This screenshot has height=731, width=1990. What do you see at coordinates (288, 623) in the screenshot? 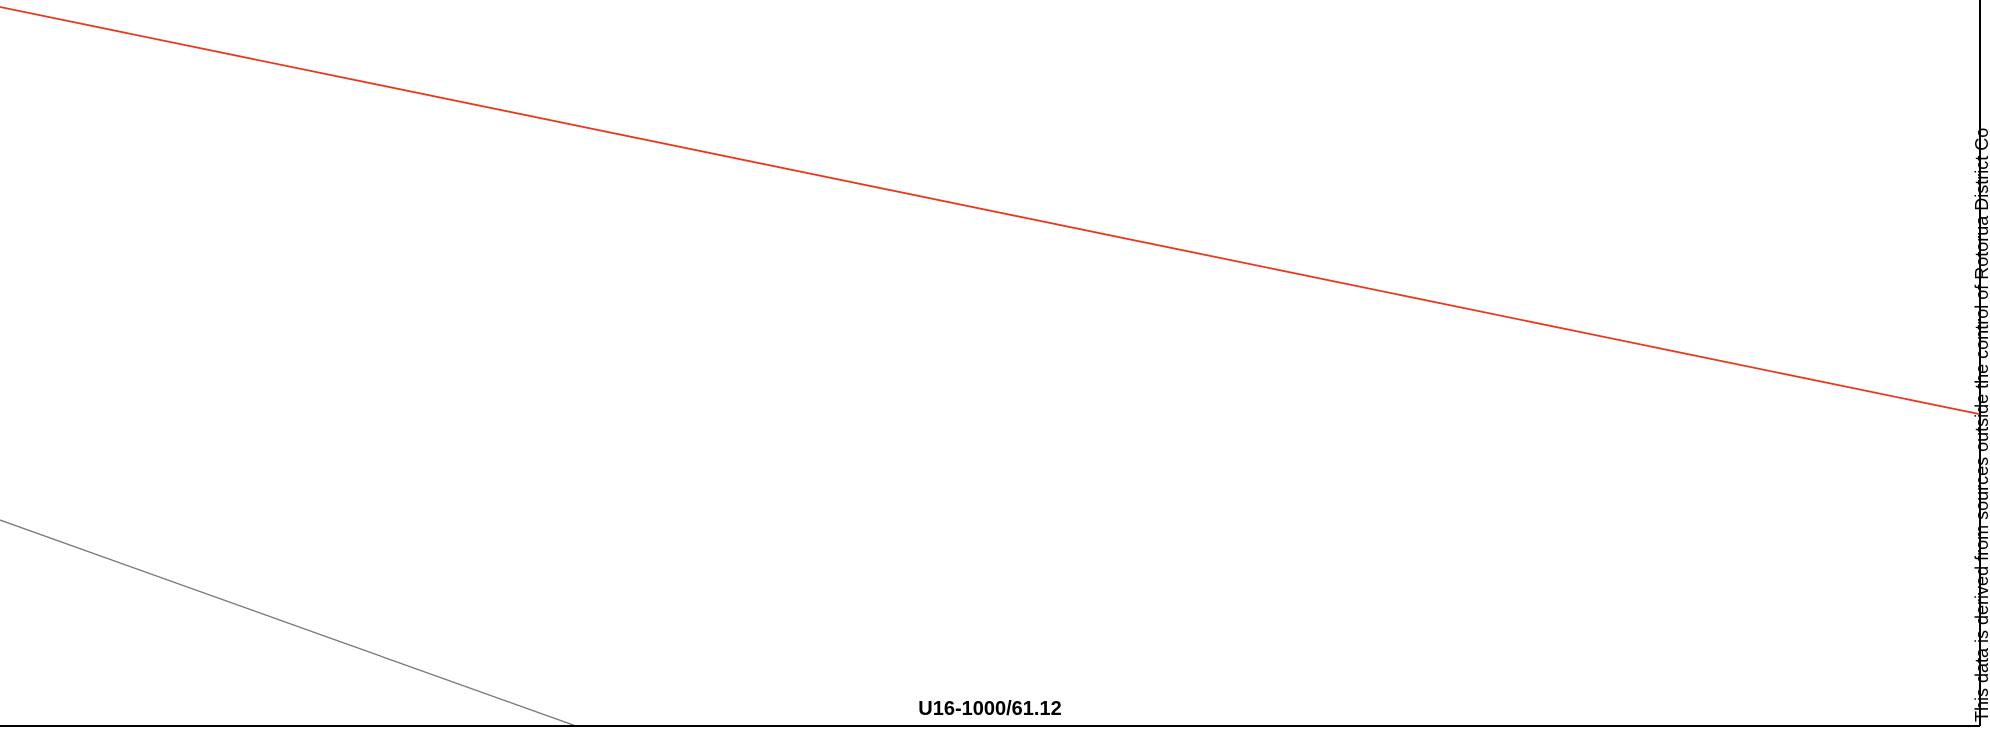
I see `parcel-line` at bounding box center [288, 623].